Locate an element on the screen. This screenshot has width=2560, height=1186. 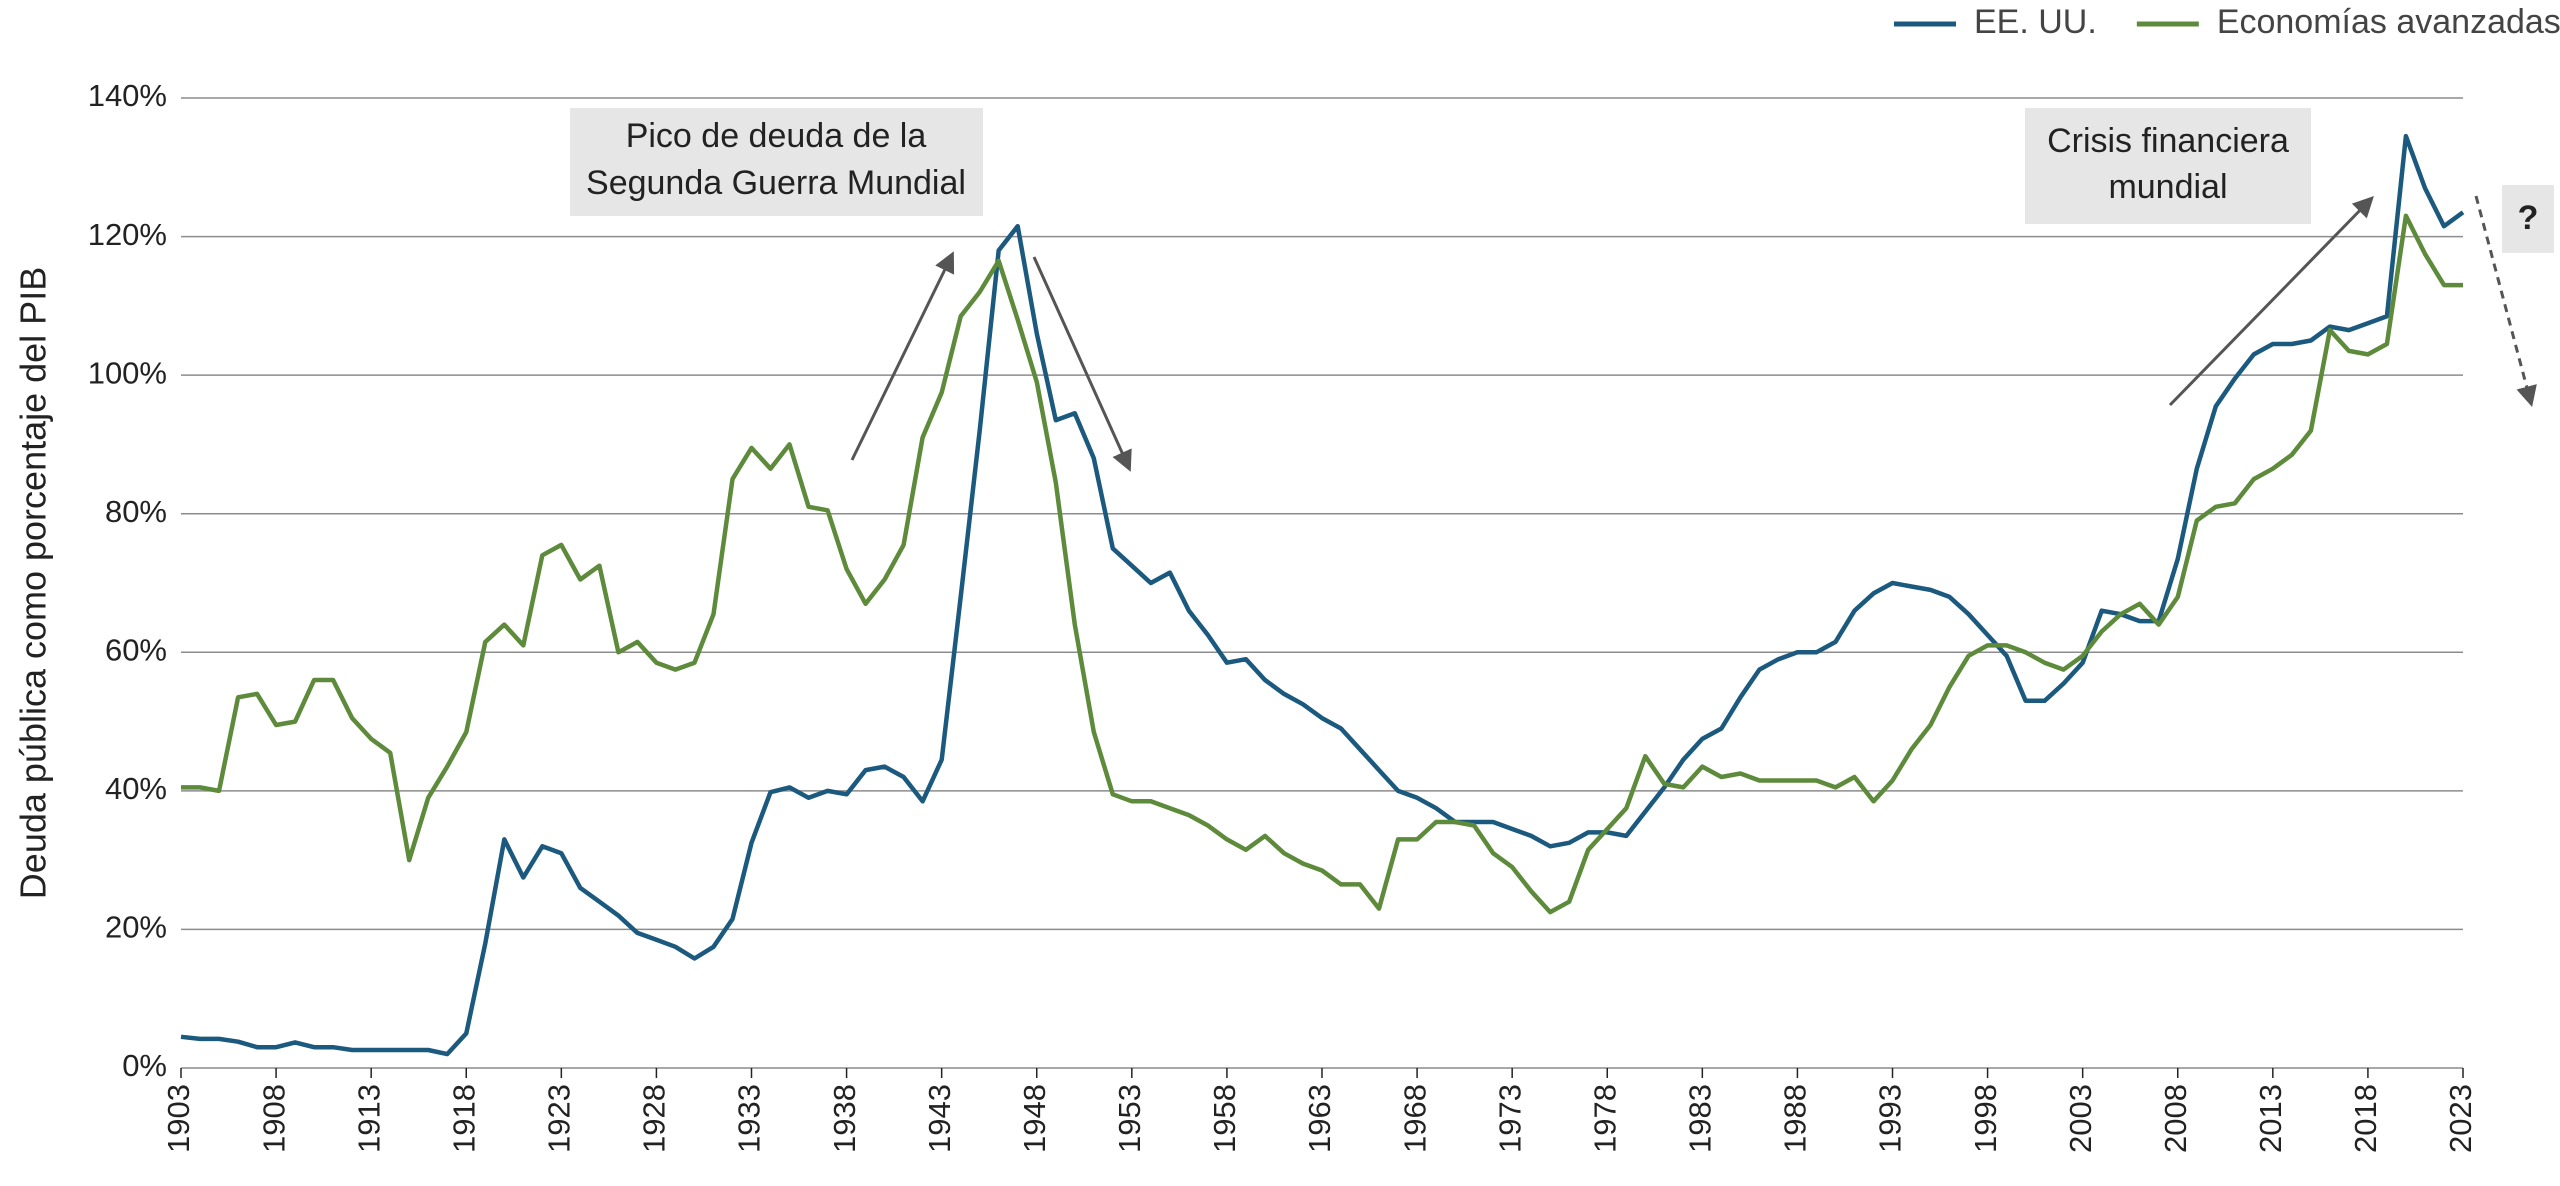
x-tick-label: 1923 is located at coordinates (559, 1118).